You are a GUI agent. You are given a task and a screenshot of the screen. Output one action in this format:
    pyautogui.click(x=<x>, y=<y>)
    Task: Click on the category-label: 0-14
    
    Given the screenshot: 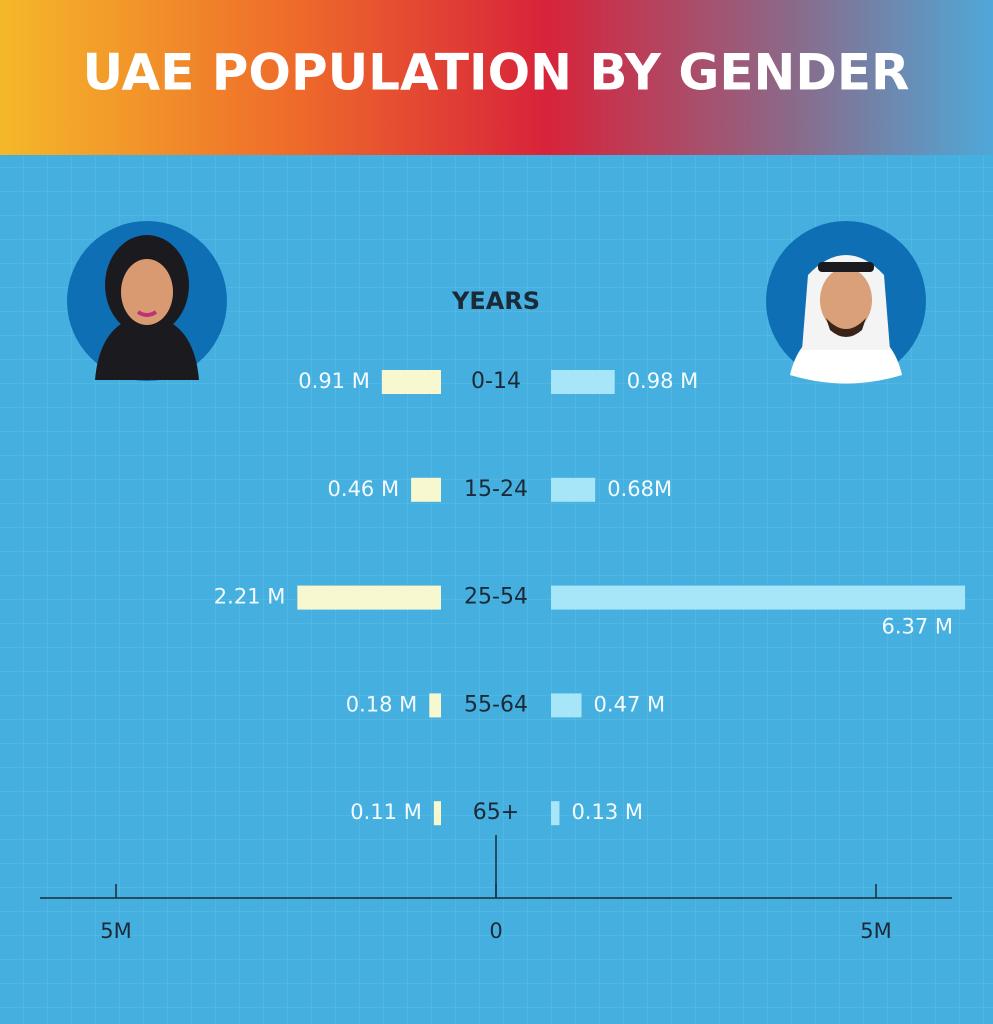 What is the action you would take?
    pyautogui.click(x=496, y=381)
    